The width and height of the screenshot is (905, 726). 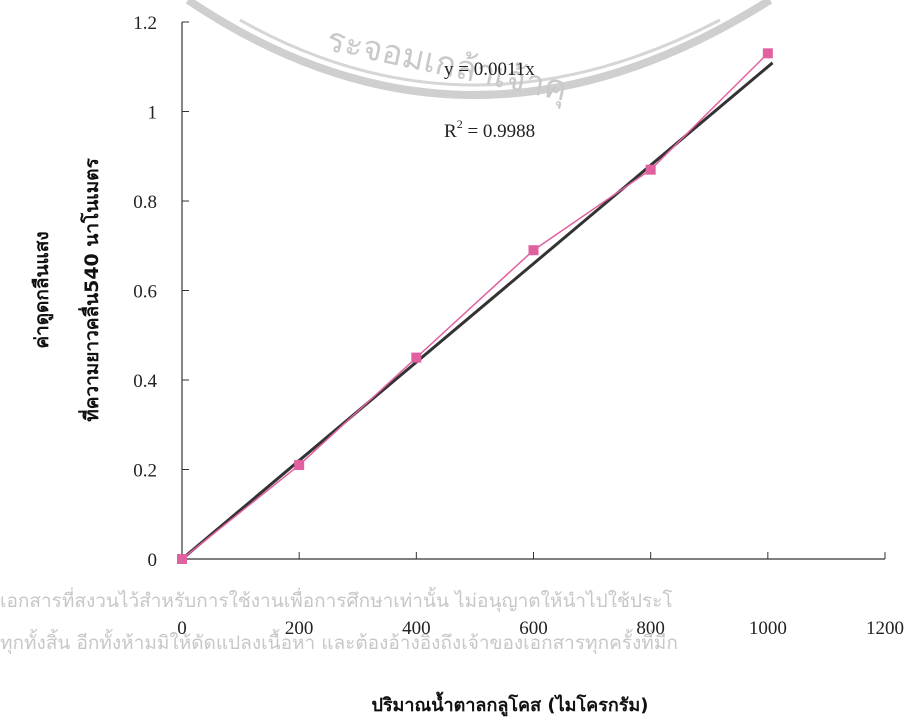 What do you see at coordinates (533, 628) in the screenshot?
I see `x-tick-label: 600` at bounding box center [533, 628].